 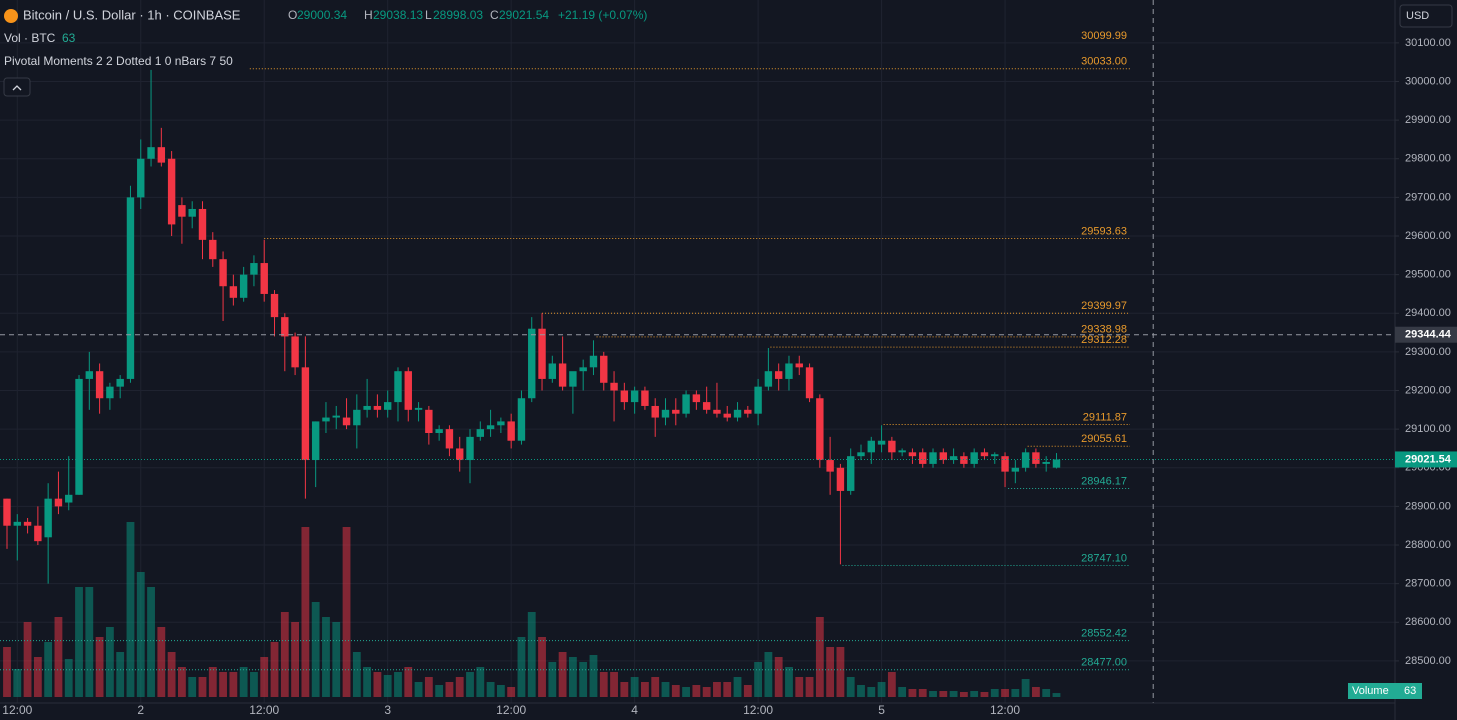 I want to click on y-tick-label: 28900.00, so click(x=1428, y=506).